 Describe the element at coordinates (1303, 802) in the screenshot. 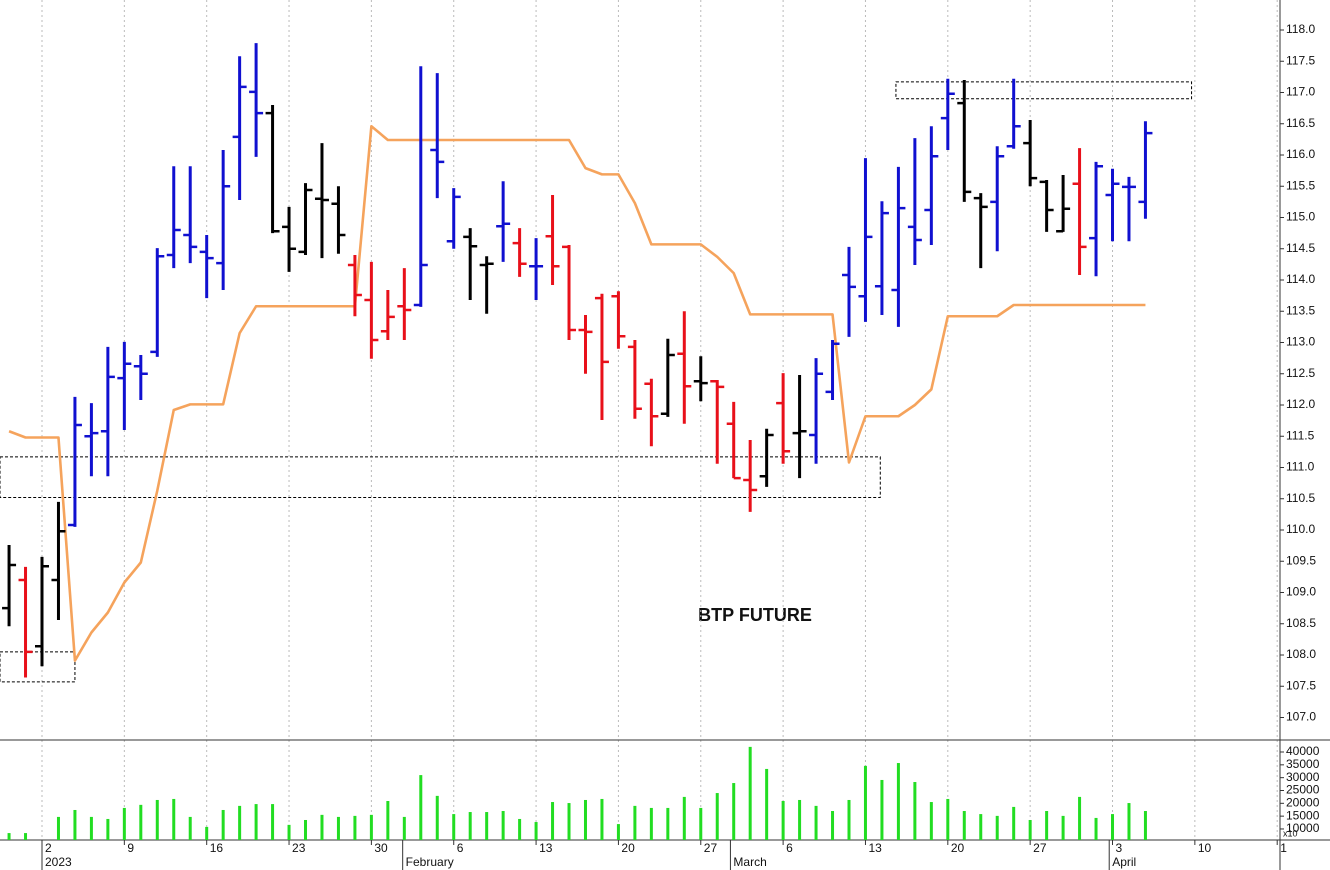

I see `y-tick-label: 20000` at that location.